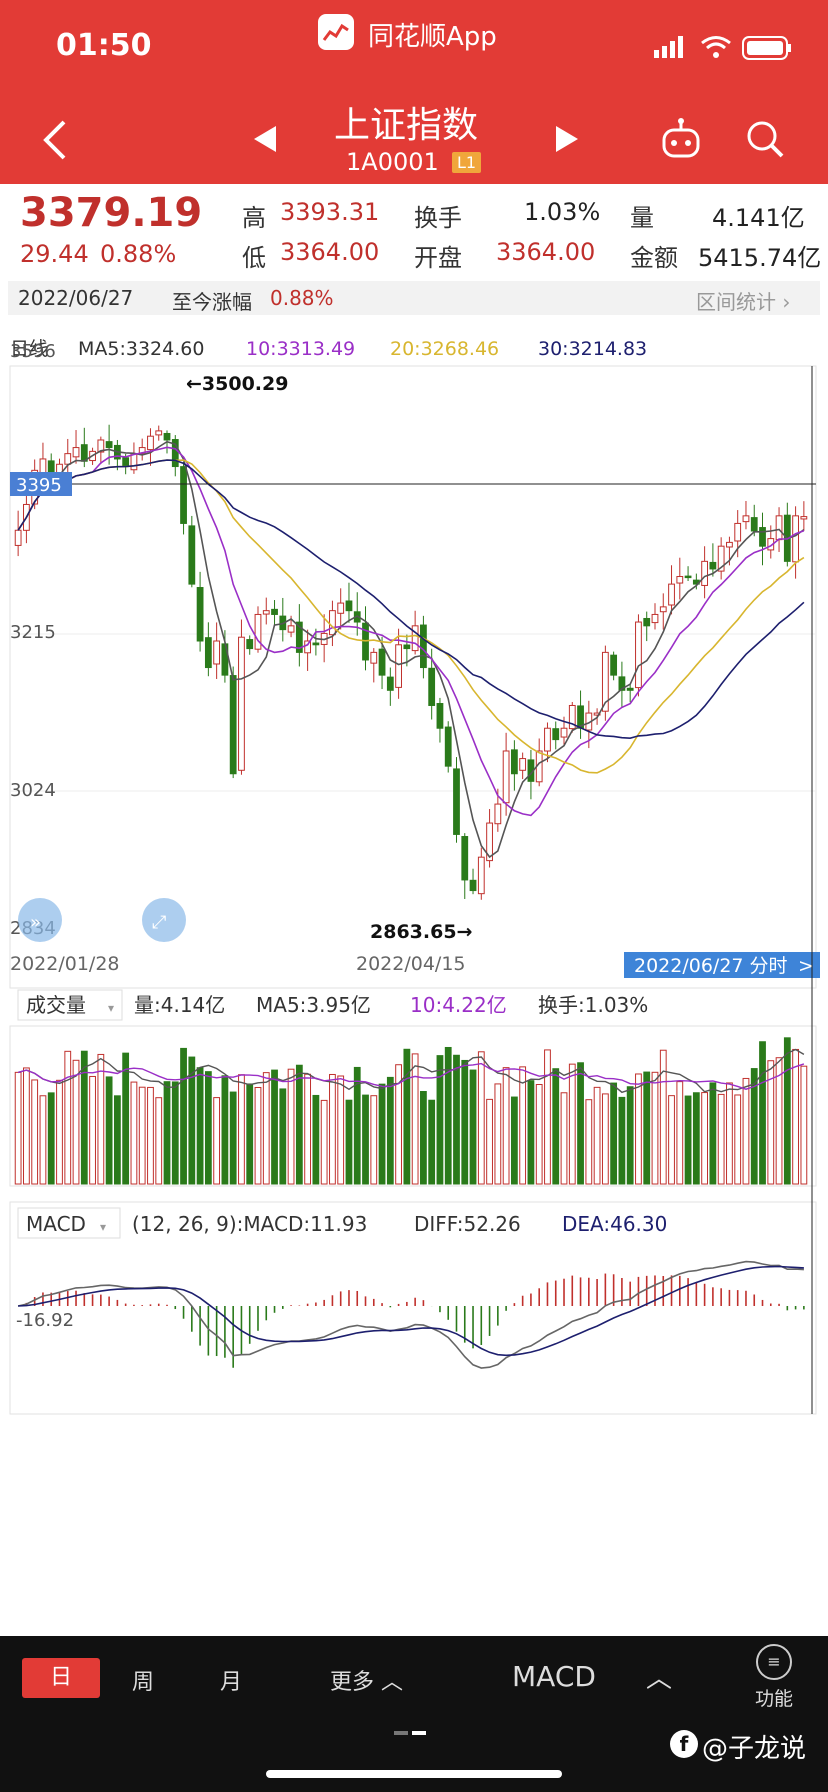  Describe the element at coordinates (765, 139) in the screenshot. I see `search-icon` at that location.